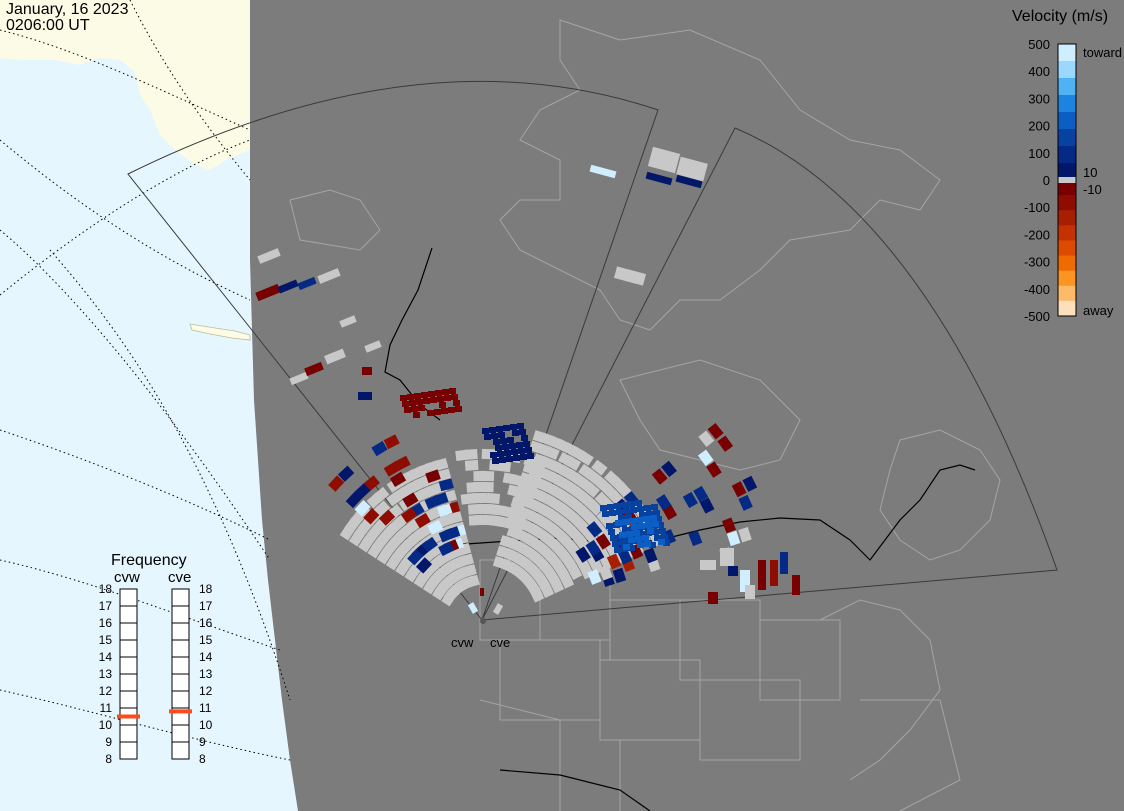 The image size is (1124, 811). Describe the element at coordinates (1037, 289) in the screenshot. I see `colorbar-tick-label: -400` at that location.